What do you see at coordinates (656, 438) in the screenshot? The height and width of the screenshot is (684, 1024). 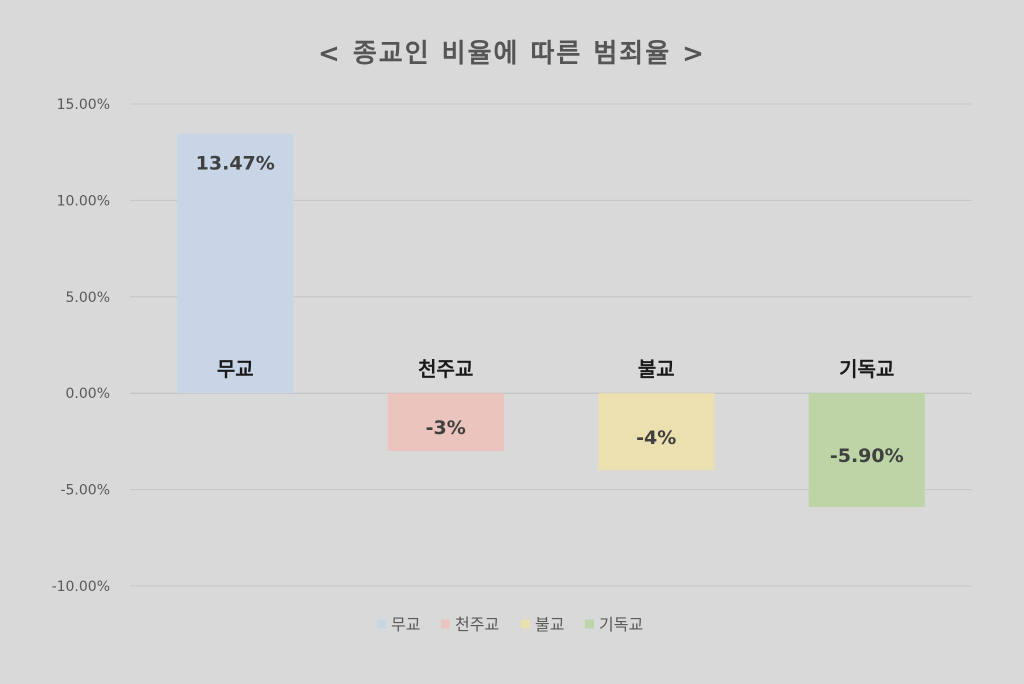 I see `data-label: -4%` at bounding box center [656, 438].